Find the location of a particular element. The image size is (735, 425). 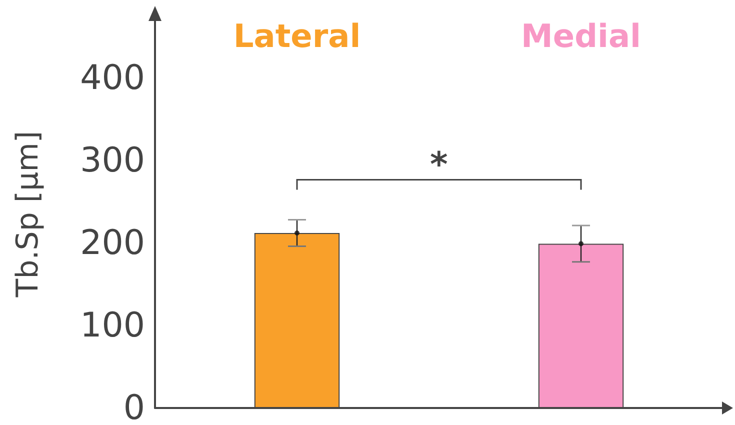

y-tick-label: 100 is located at coordinates (112, 325).